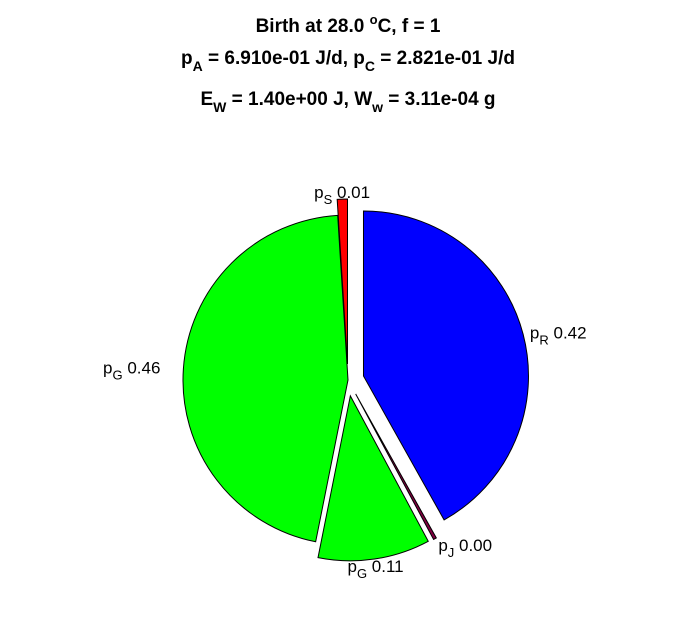 This screenshot has height=618, width=696. What do you see at coordinates (313, 26) in the screenshot?
I see `title-text: Birth at 28.0` at bounding box center [313, 26].